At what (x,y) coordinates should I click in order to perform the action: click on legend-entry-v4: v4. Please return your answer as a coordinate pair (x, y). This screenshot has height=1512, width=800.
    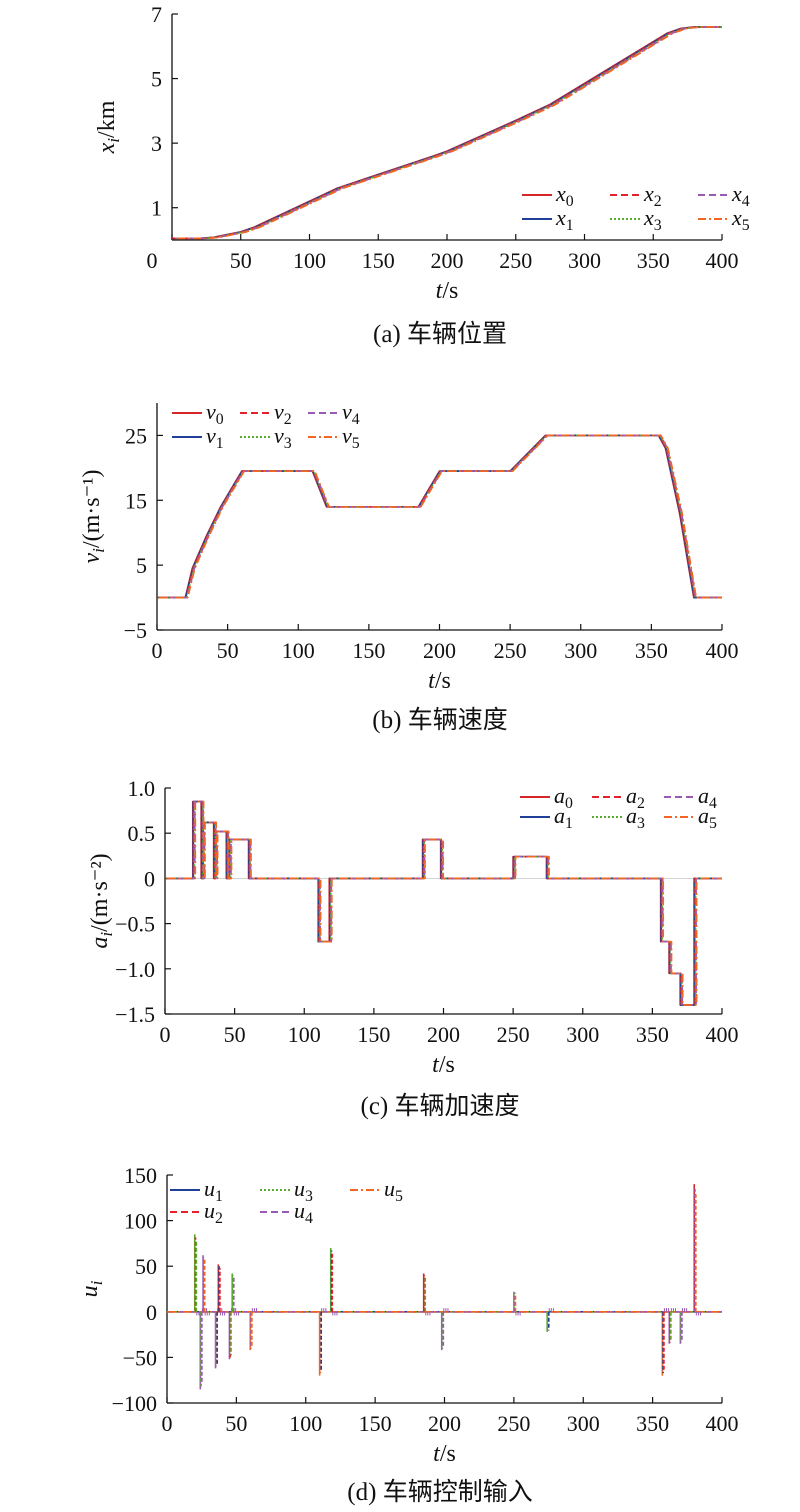
    Looking at the image, I should click on (351, 413).